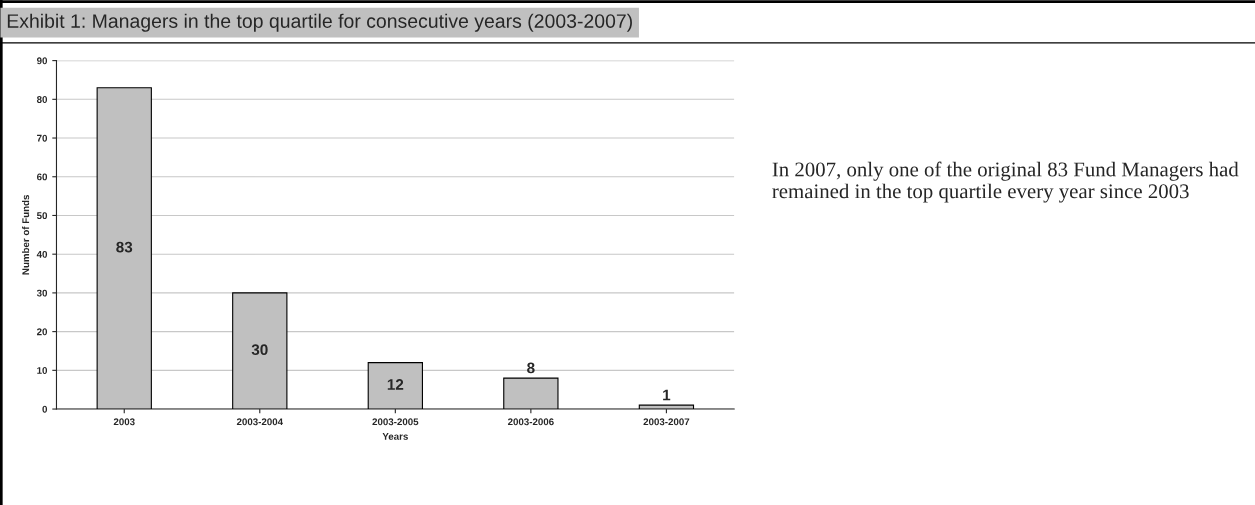  What do you see at coordinates (45, 409) in the screenshot?
I see `y-tick-label: 0` at bounding box center [45, 409].